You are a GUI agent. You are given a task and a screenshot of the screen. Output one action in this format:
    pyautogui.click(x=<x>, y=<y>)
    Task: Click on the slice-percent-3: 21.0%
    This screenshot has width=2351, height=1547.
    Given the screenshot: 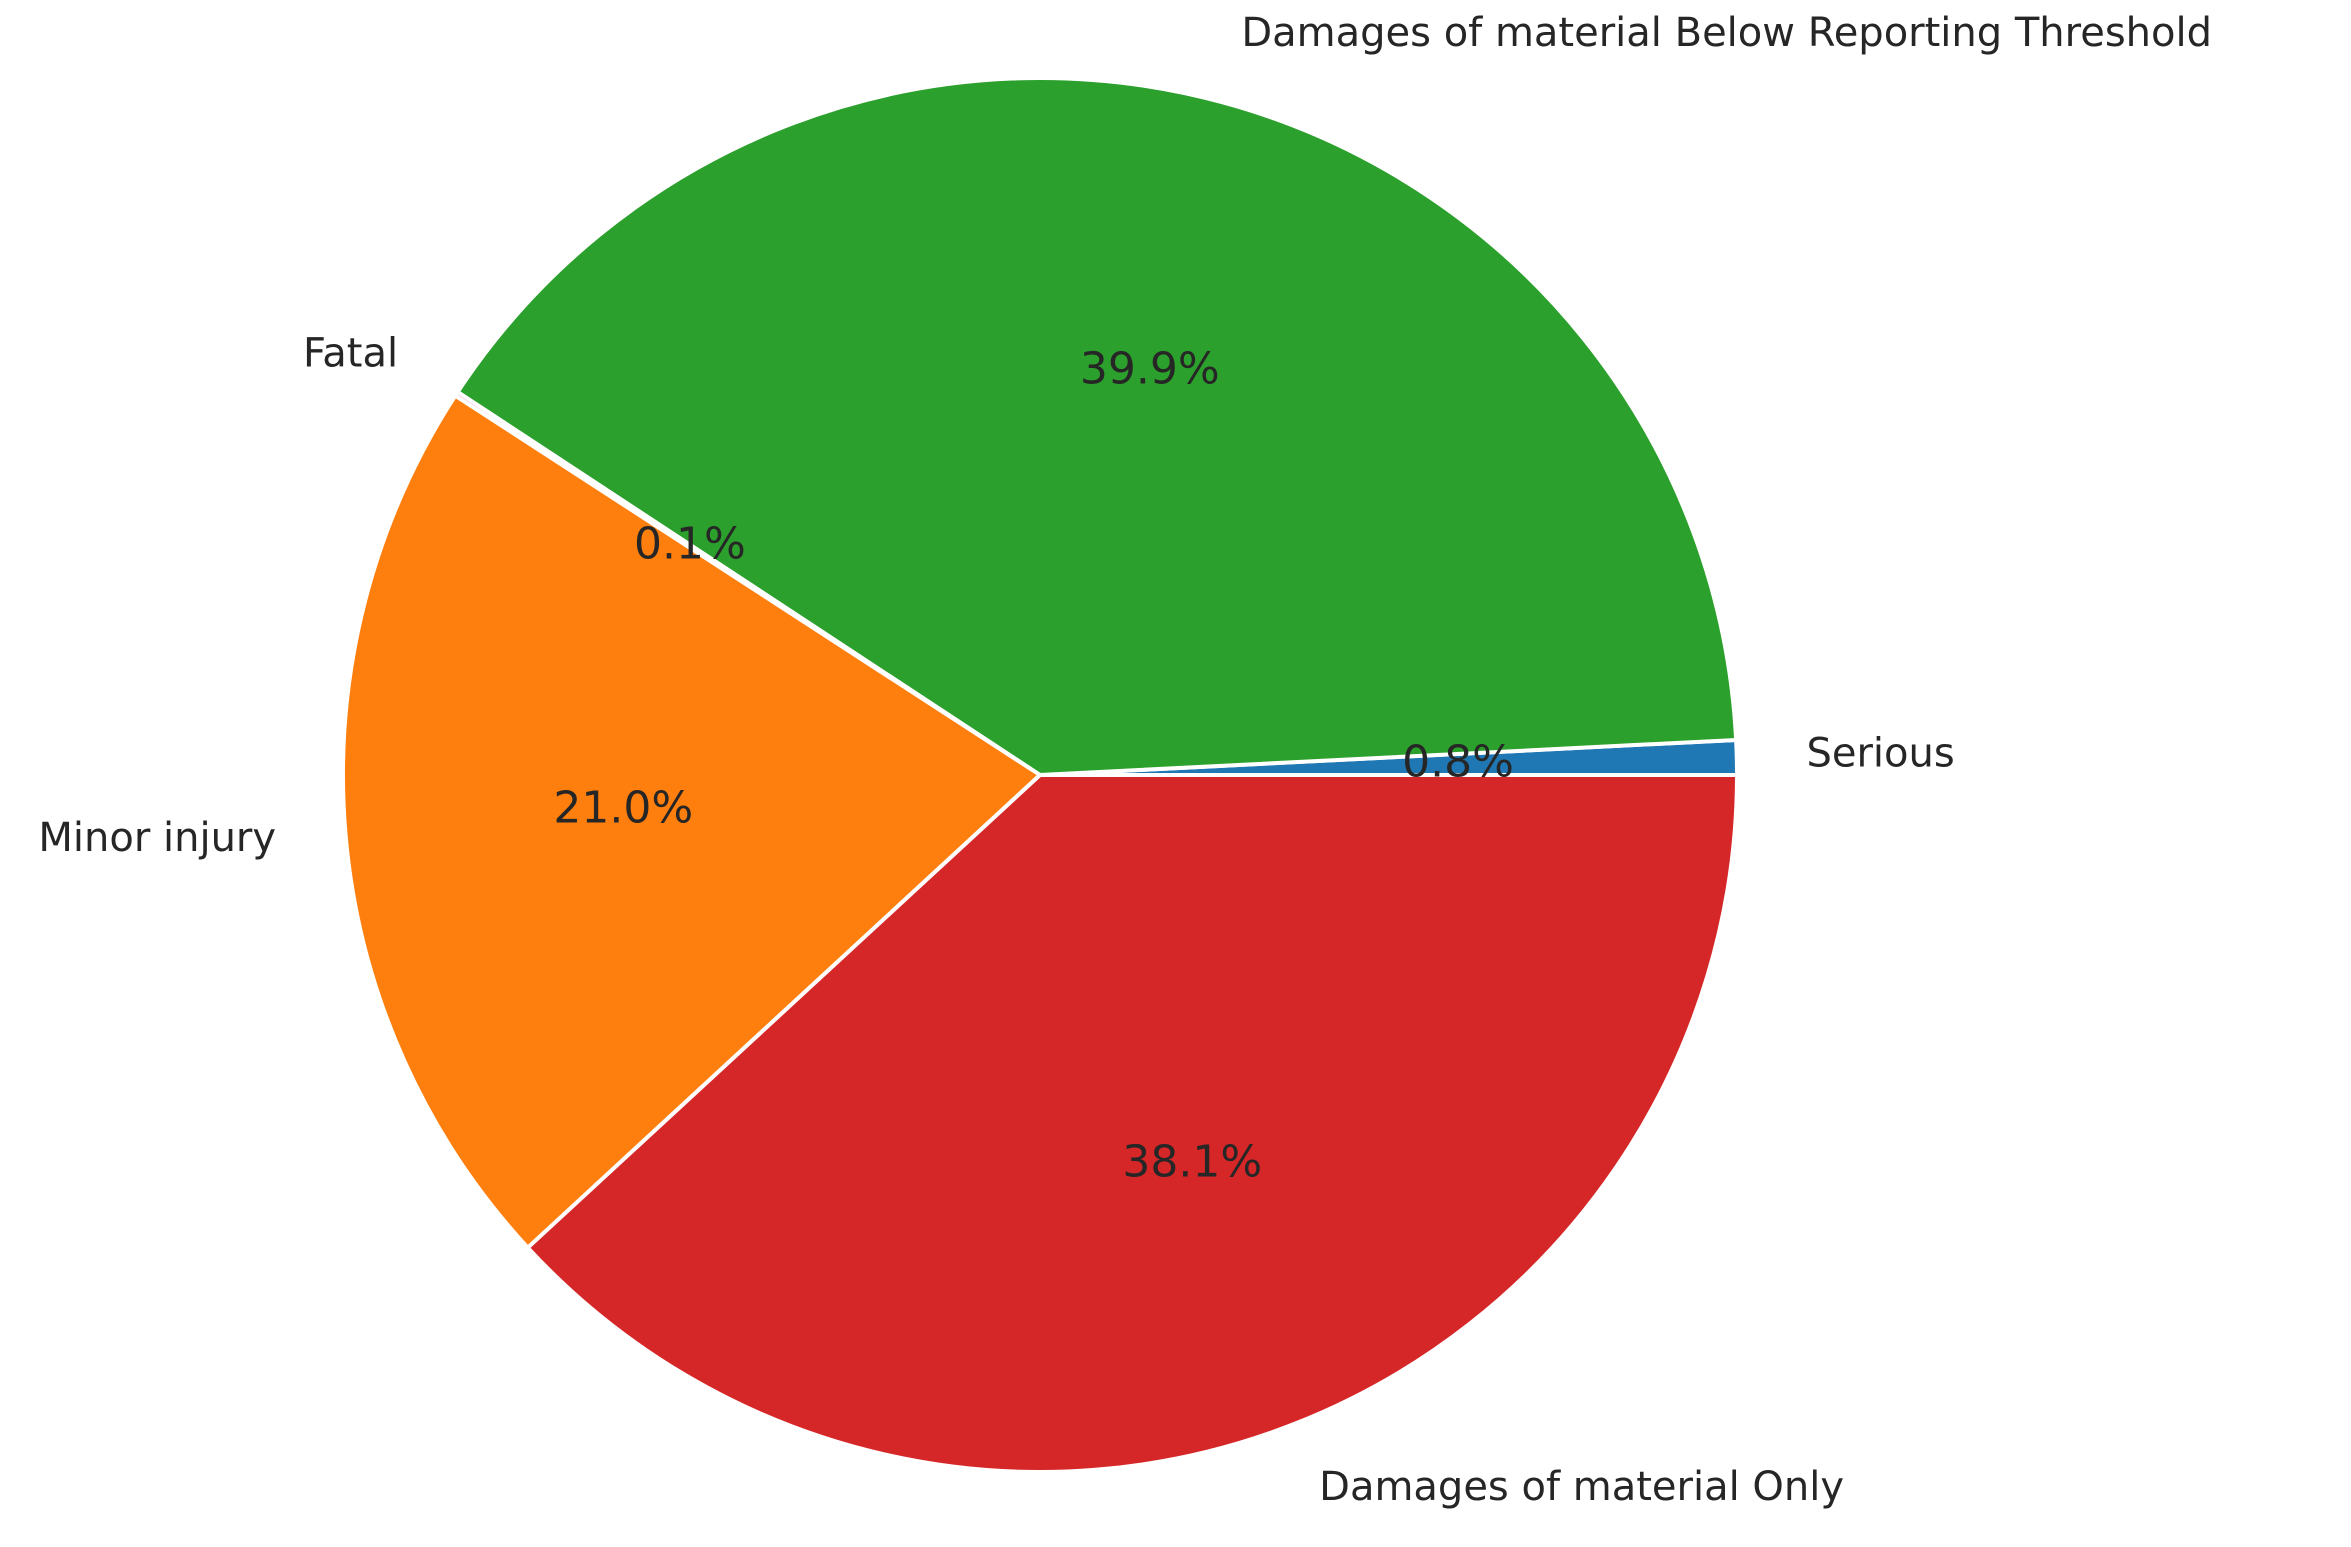 What is the action you would take?
    pyautogui.click(x=623, y=807)
    